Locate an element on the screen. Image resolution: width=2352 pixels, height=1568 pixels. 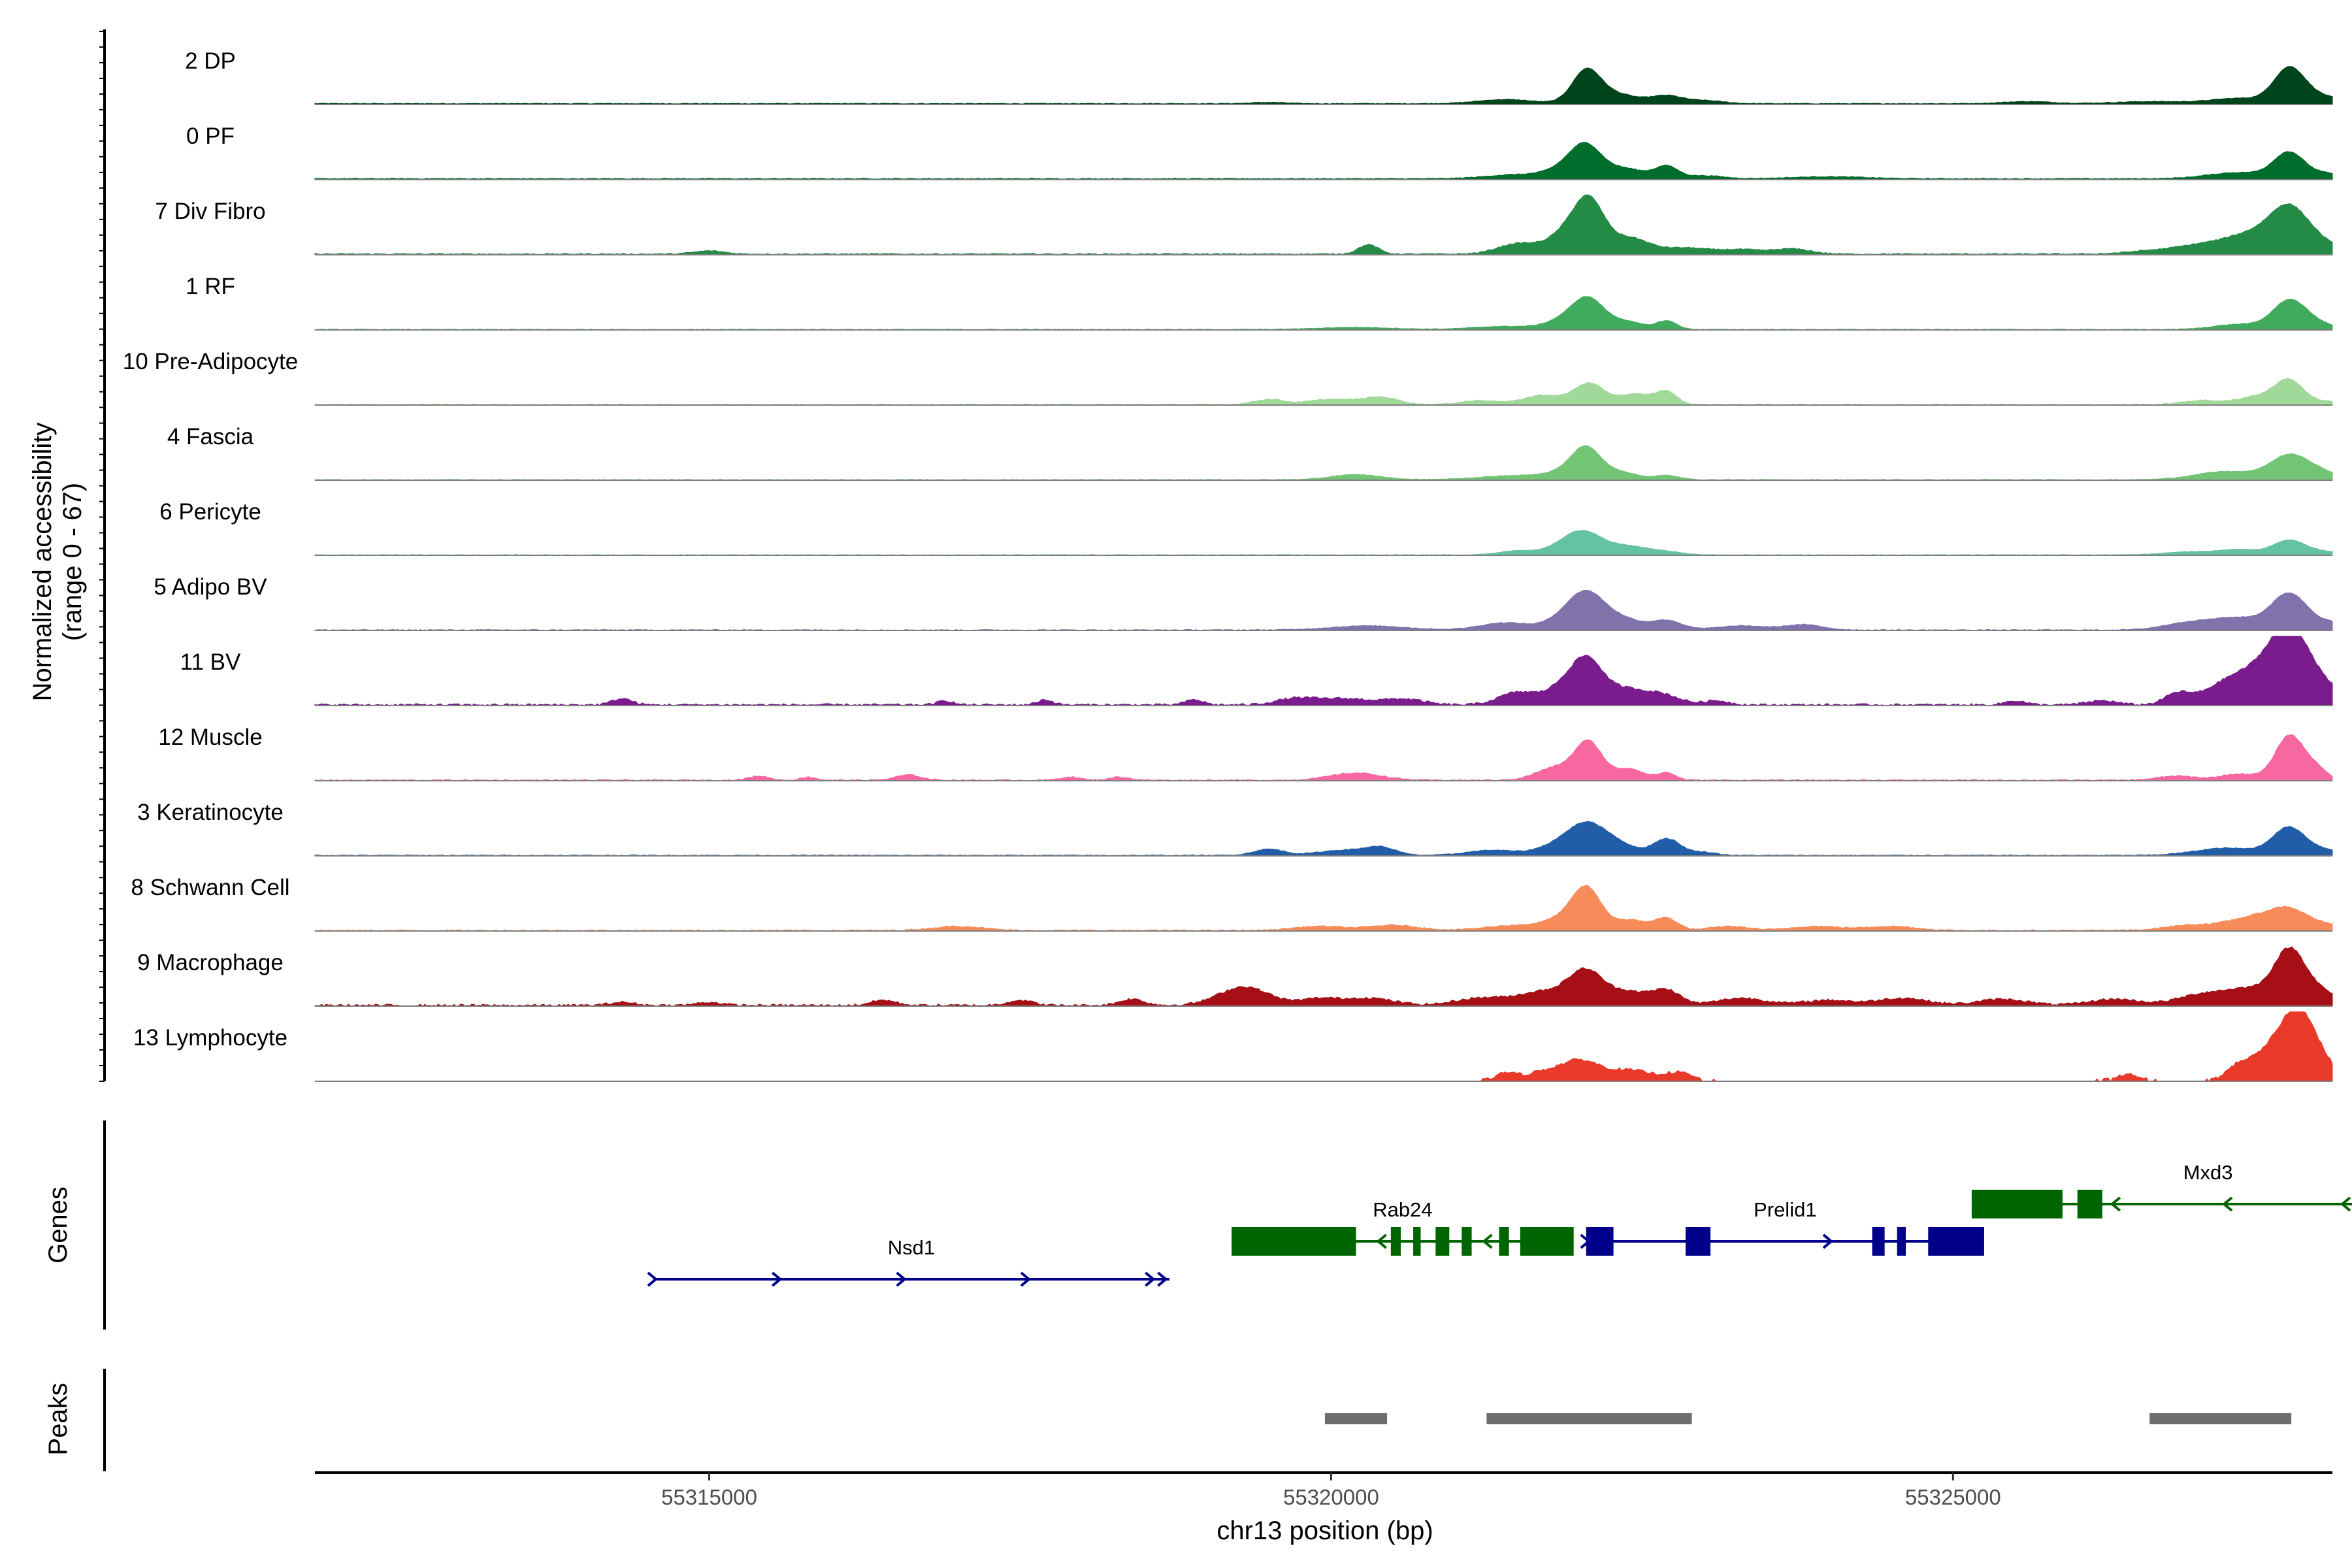
track-5-adipo-bv: 5 Adipo BV is located at coordinates (1243, 602).